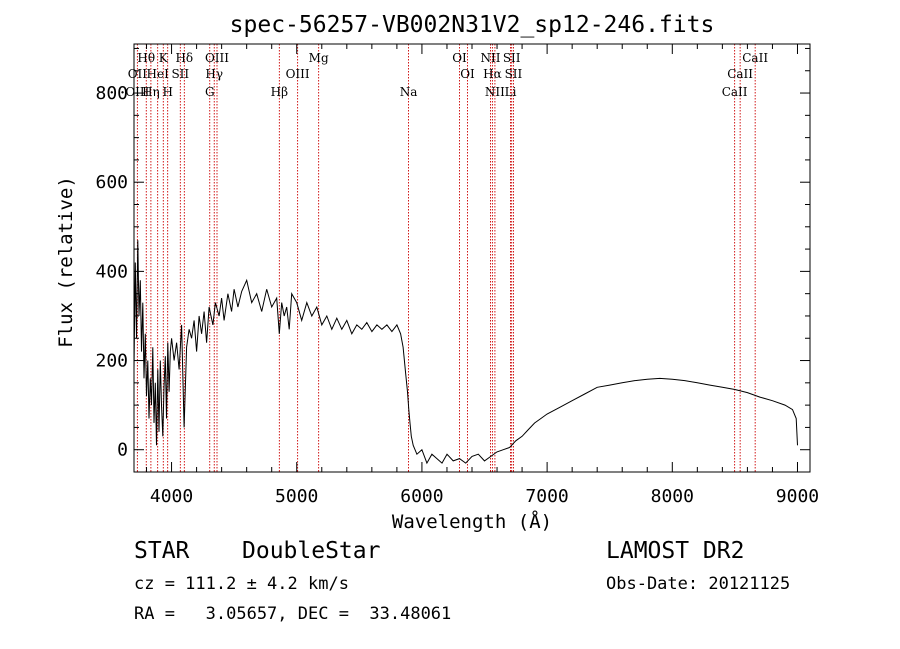 The width and height of the screenshot is (900, 649). Describe the element at coordinates (111, 271) in the screenshot. I see `y-tick-label: 400` at that location.